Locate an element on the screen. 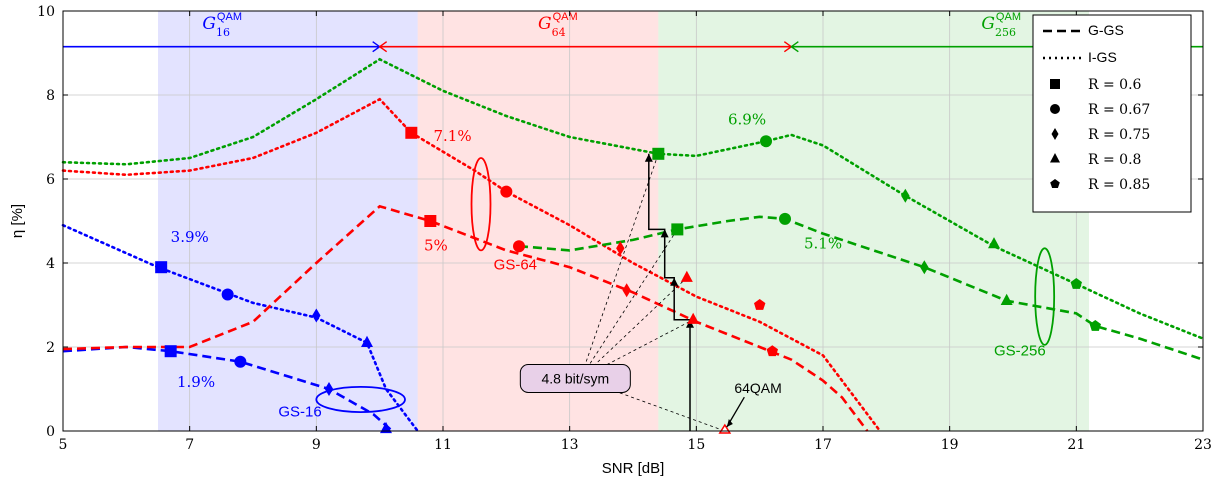 This screenshot has width=1223, height=493. x-tick-label: 9 is located at coordinates (316, 445).